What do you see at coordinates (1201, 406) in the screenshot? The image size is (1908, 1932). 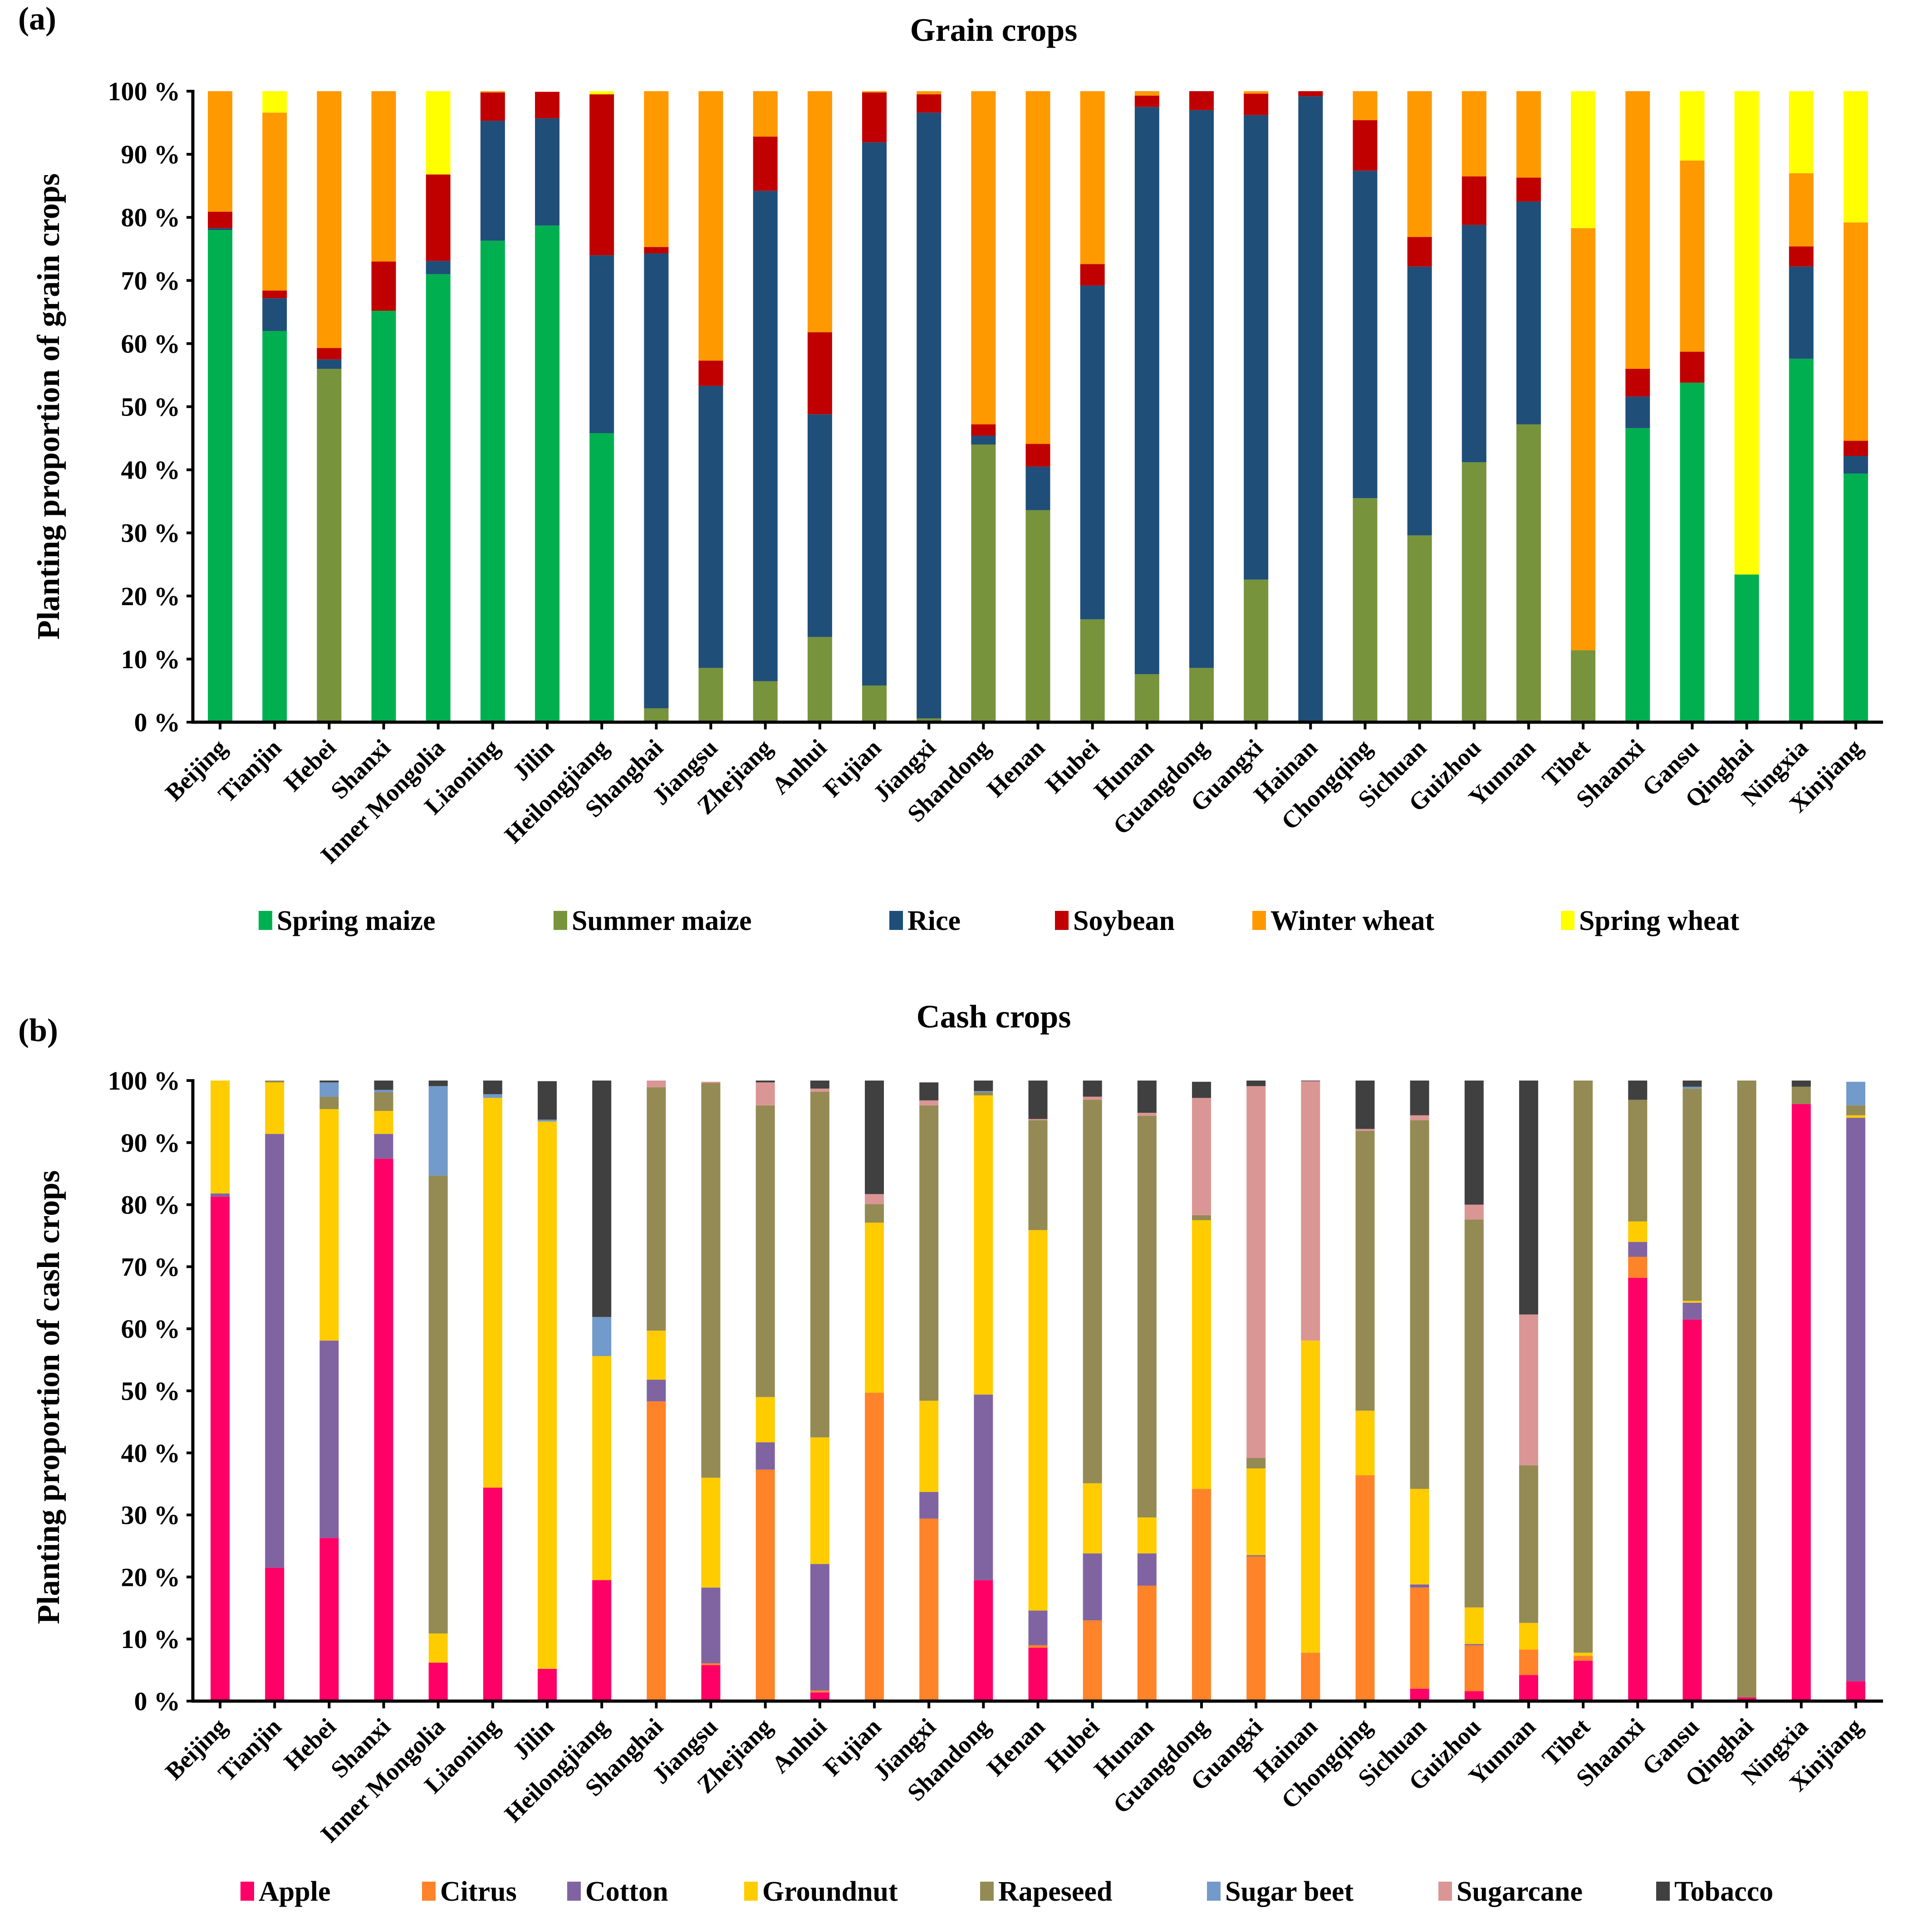 I see `bar-stack-guangdong` at bounding box center [1201, 406].